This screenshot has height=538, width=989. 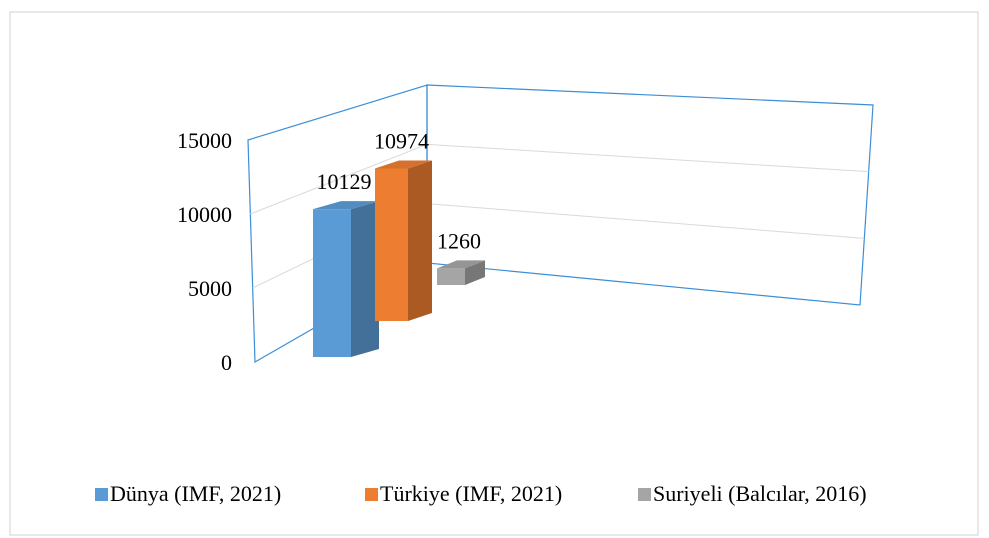 I want to click on y-tick-label: 15000, so click(x=204, y=140).